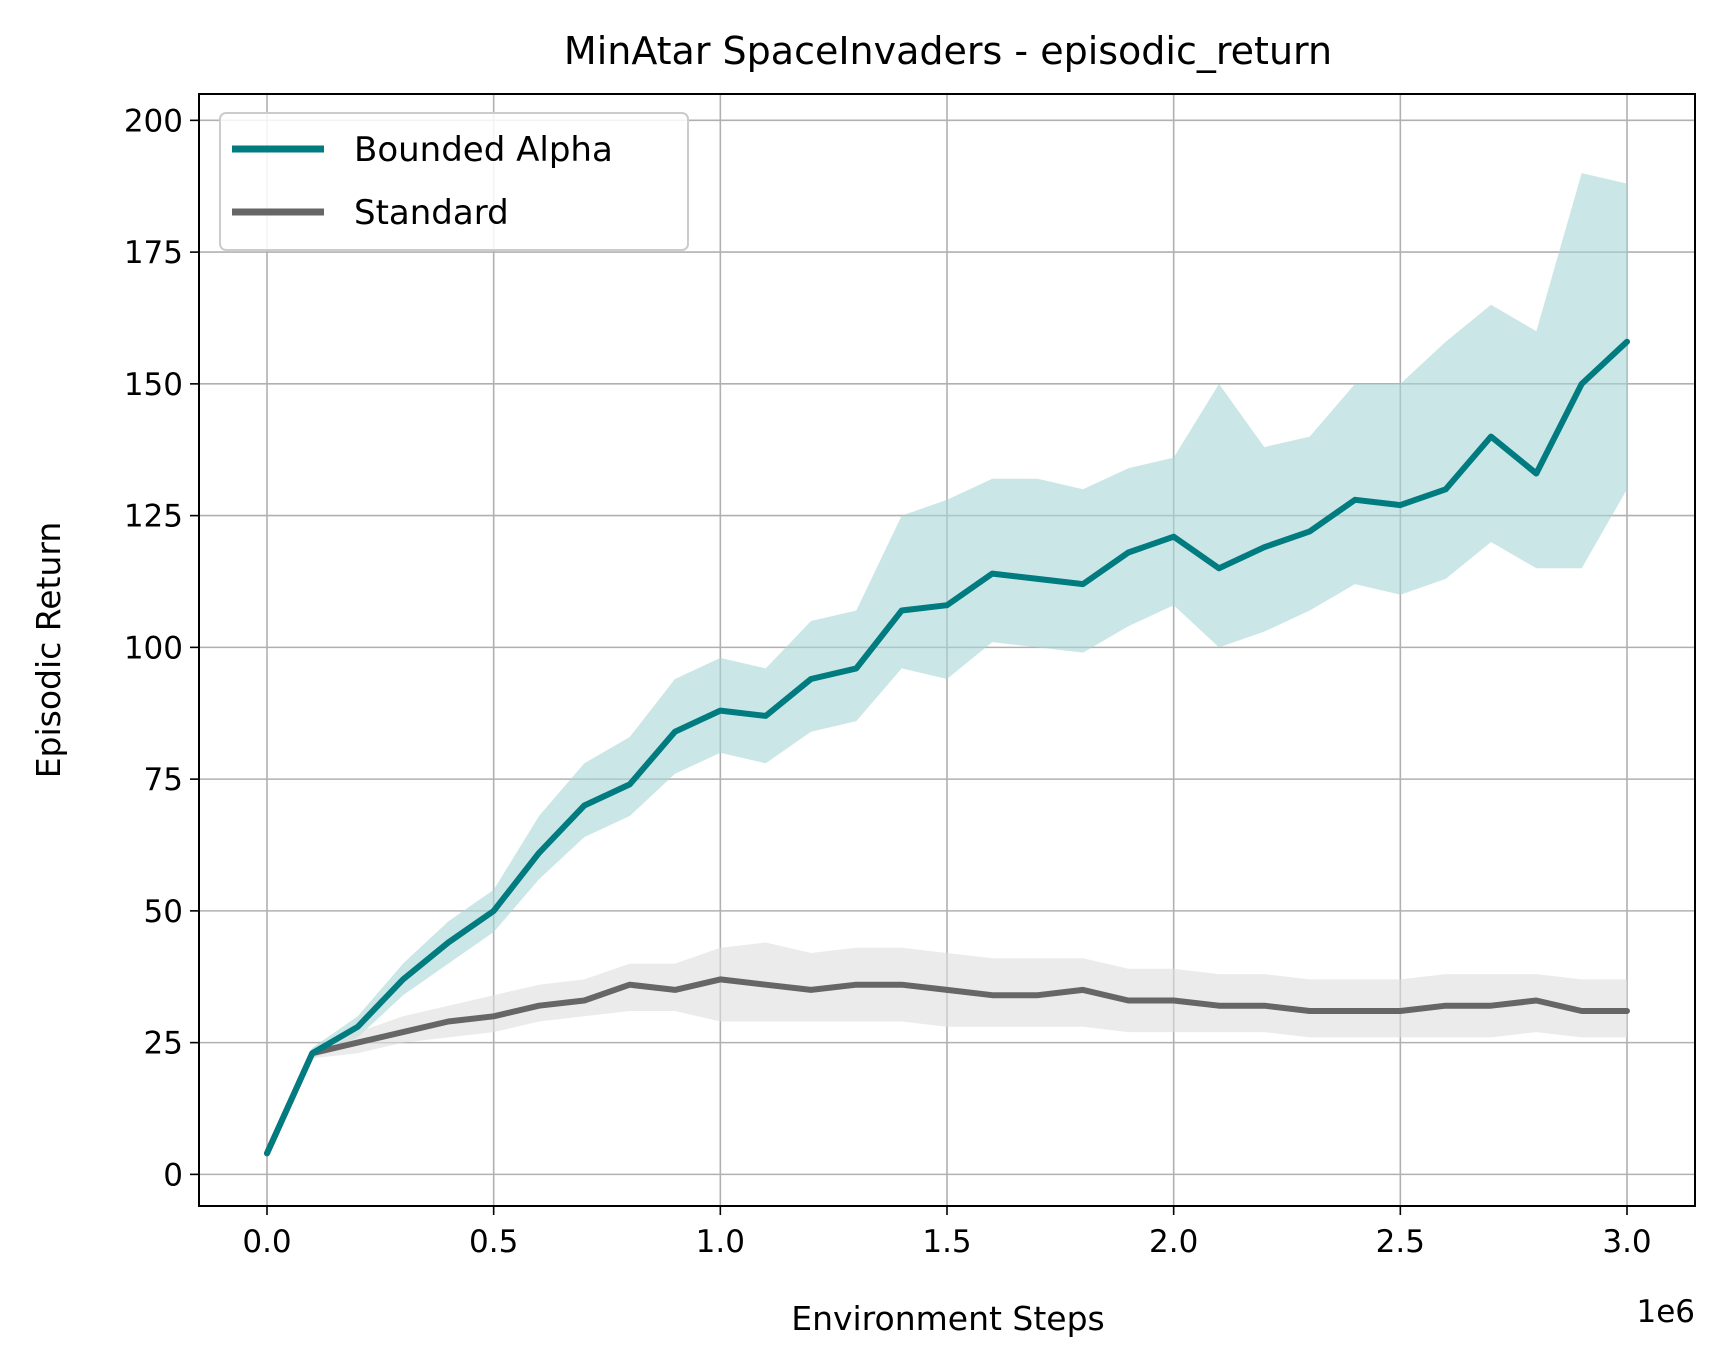 This screenshot has width=1715, height=1361. I want to click on chart-title: MinAtar SpaceInvaders - episodic_return, so click(948, 51).